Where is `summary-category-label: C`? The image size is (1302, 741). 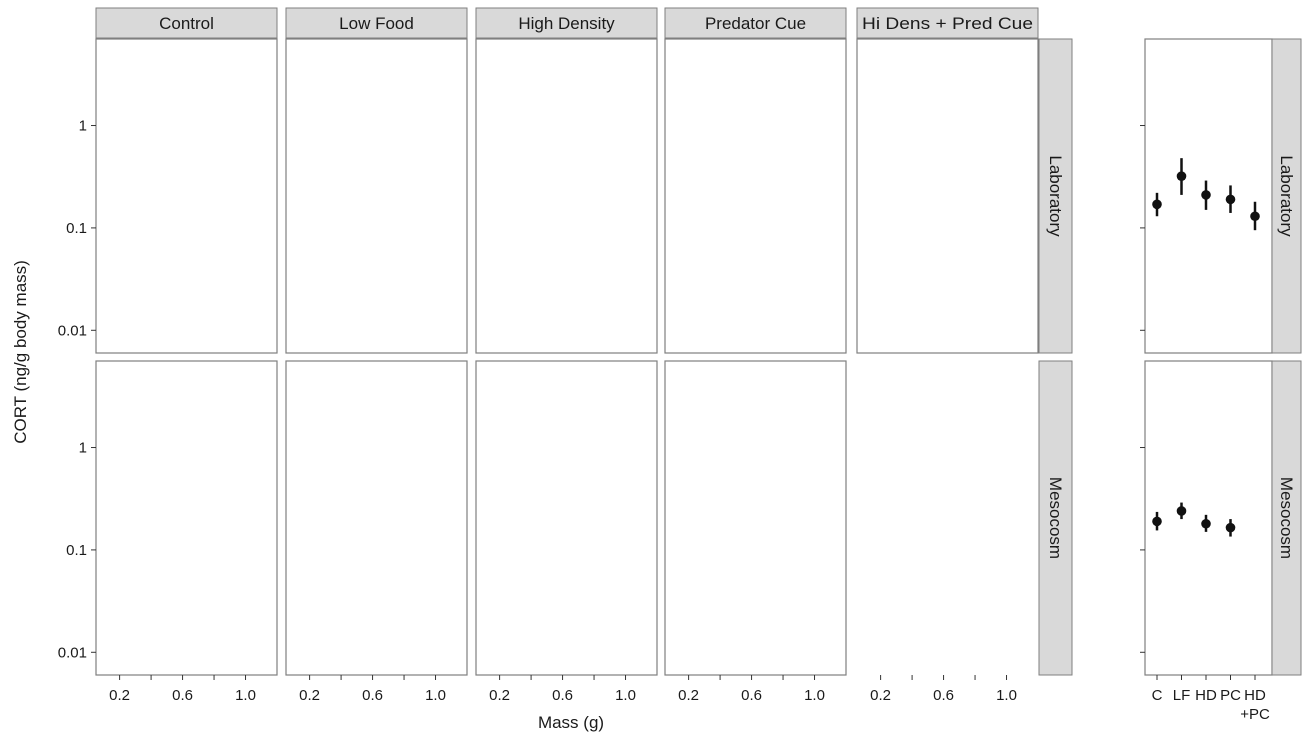 summary-category-label: C is located at coordinates (1157, 695).